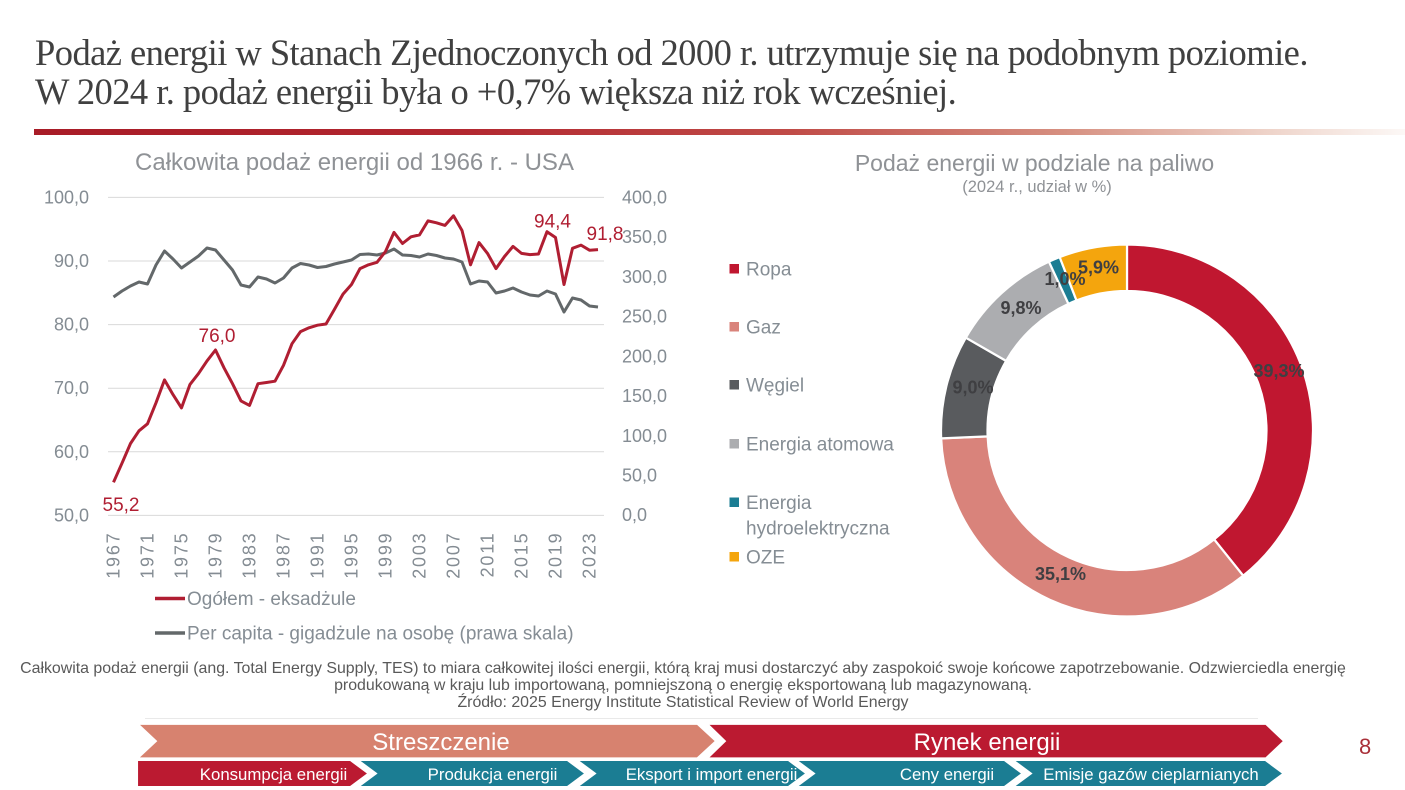 The height and width of the screenshot is (790, 1405). What do you see at coordinates (284, 555) in the screenshot?
I see `svg-text: 1987` at bounding box center [284, 555].